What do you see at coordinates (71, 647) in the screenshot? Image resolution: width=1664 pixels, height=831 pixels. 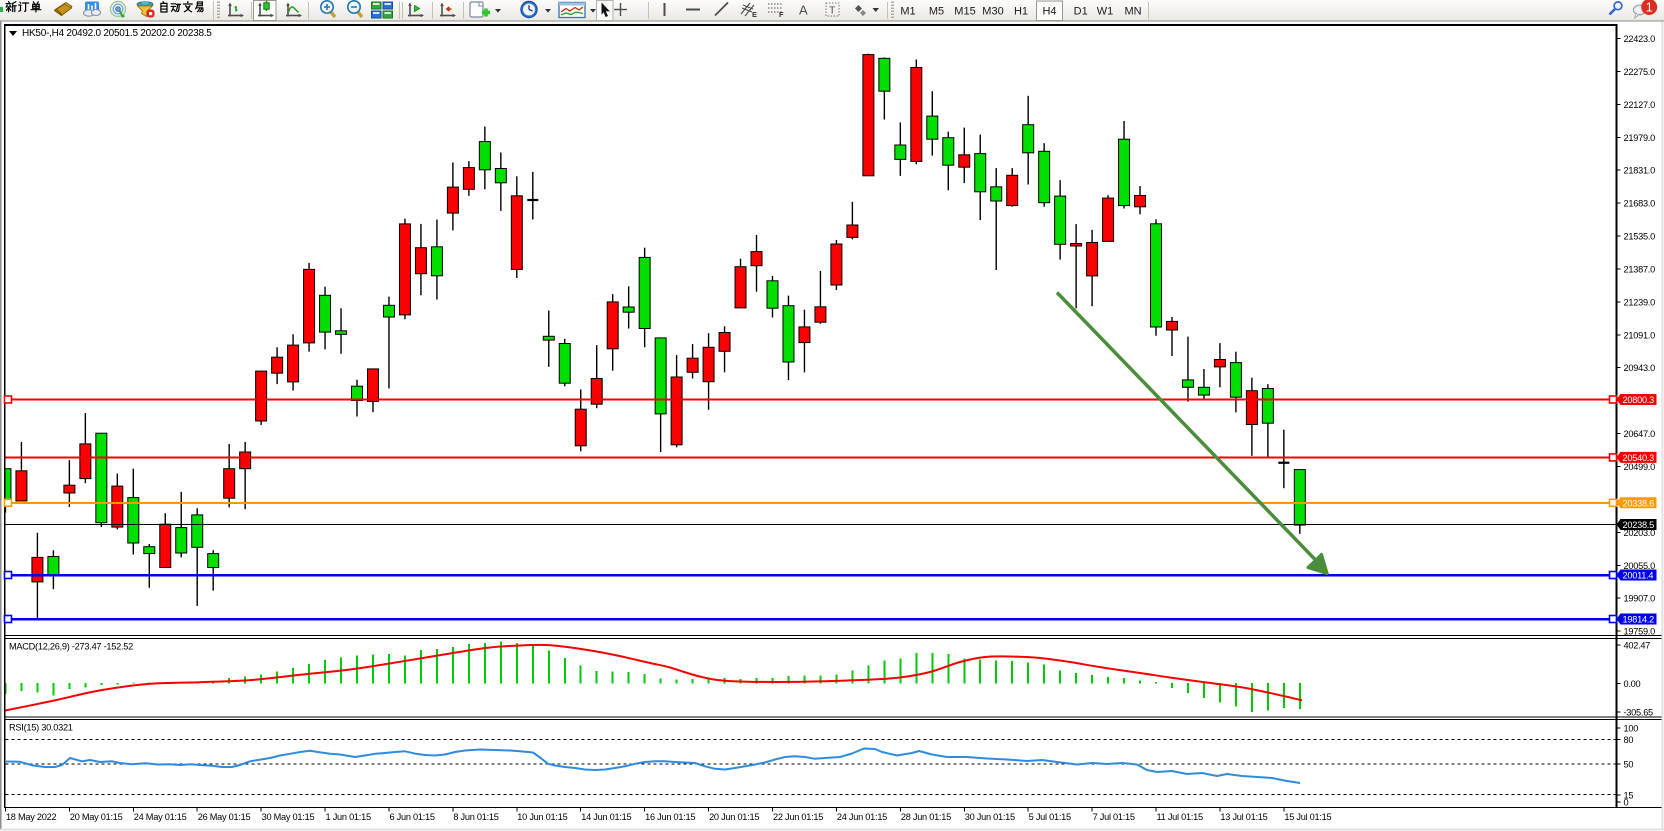 I see `svg-text: MACD(12,26,9) -273.47 -152.52` at bounding box center [71, 647].